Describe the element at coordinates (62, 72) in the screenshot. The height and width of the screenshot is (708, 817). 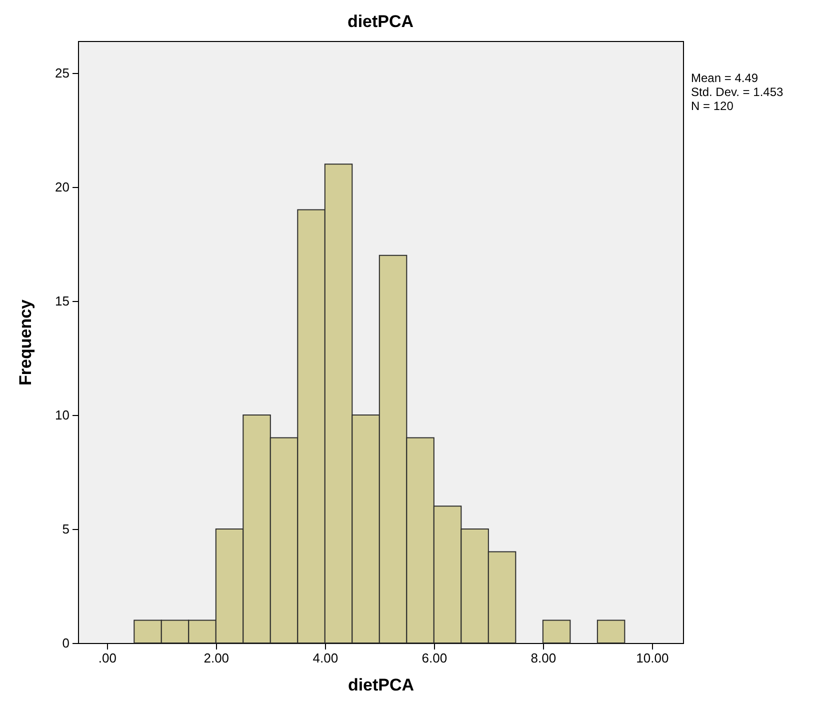
I see `y-tick-label: 25` at that location.